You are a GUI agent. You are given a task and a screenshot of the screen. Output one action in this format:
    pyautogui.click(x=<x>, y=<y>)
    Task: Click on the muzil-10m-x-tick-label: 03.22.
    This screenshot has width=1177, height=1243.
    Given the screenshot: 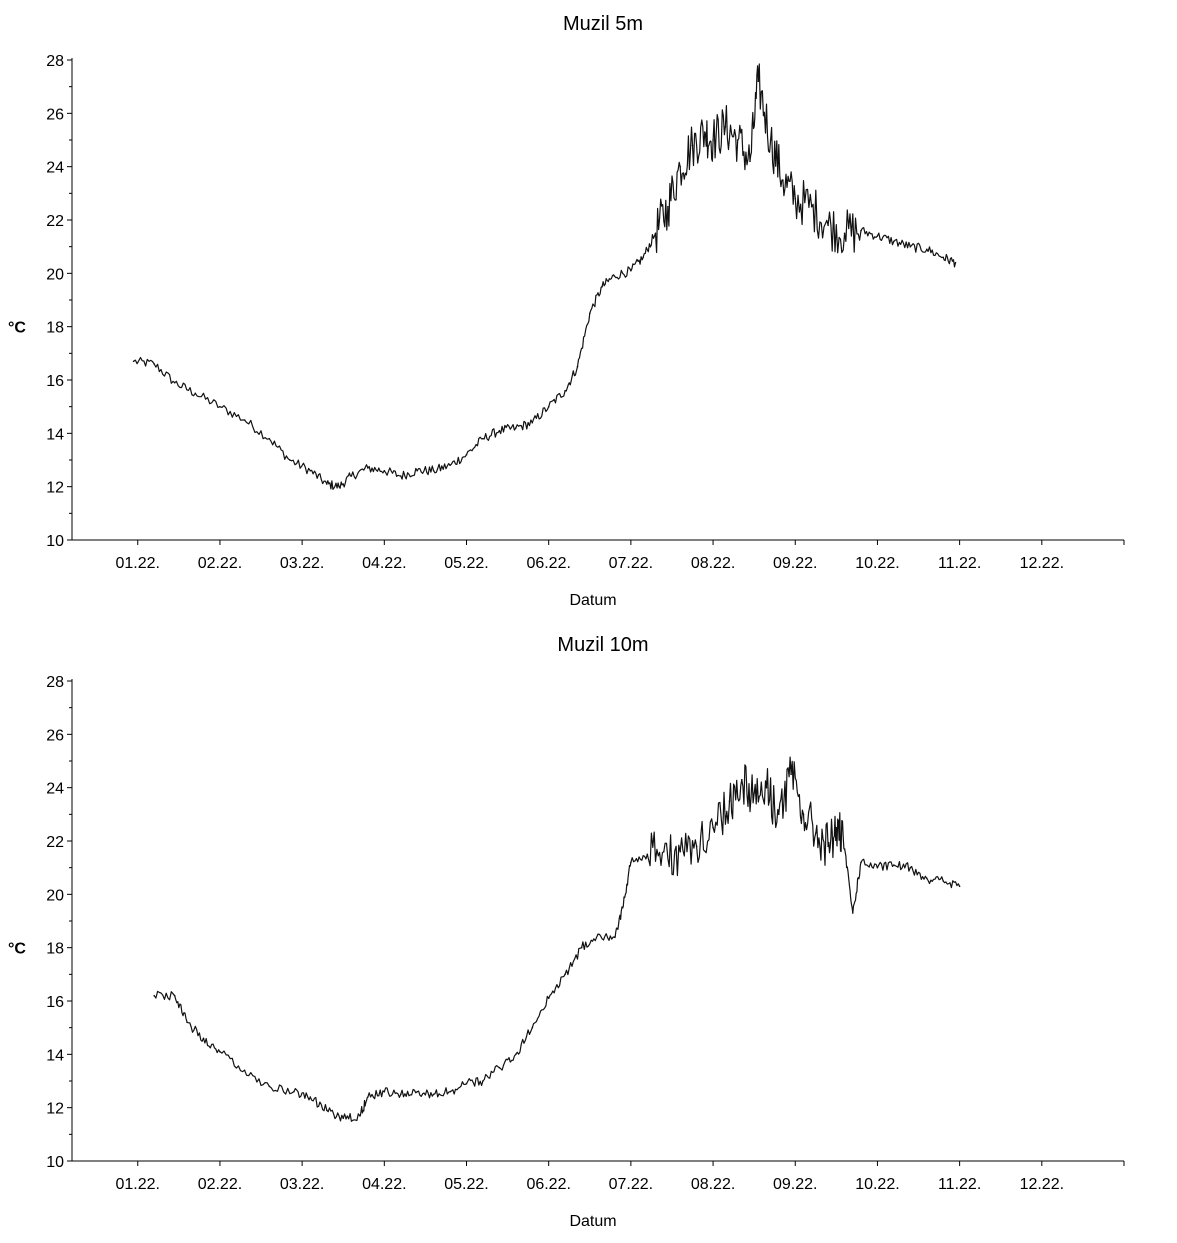 What is the action you would take?
    pyautogui.click(x=302, y=1184)
    